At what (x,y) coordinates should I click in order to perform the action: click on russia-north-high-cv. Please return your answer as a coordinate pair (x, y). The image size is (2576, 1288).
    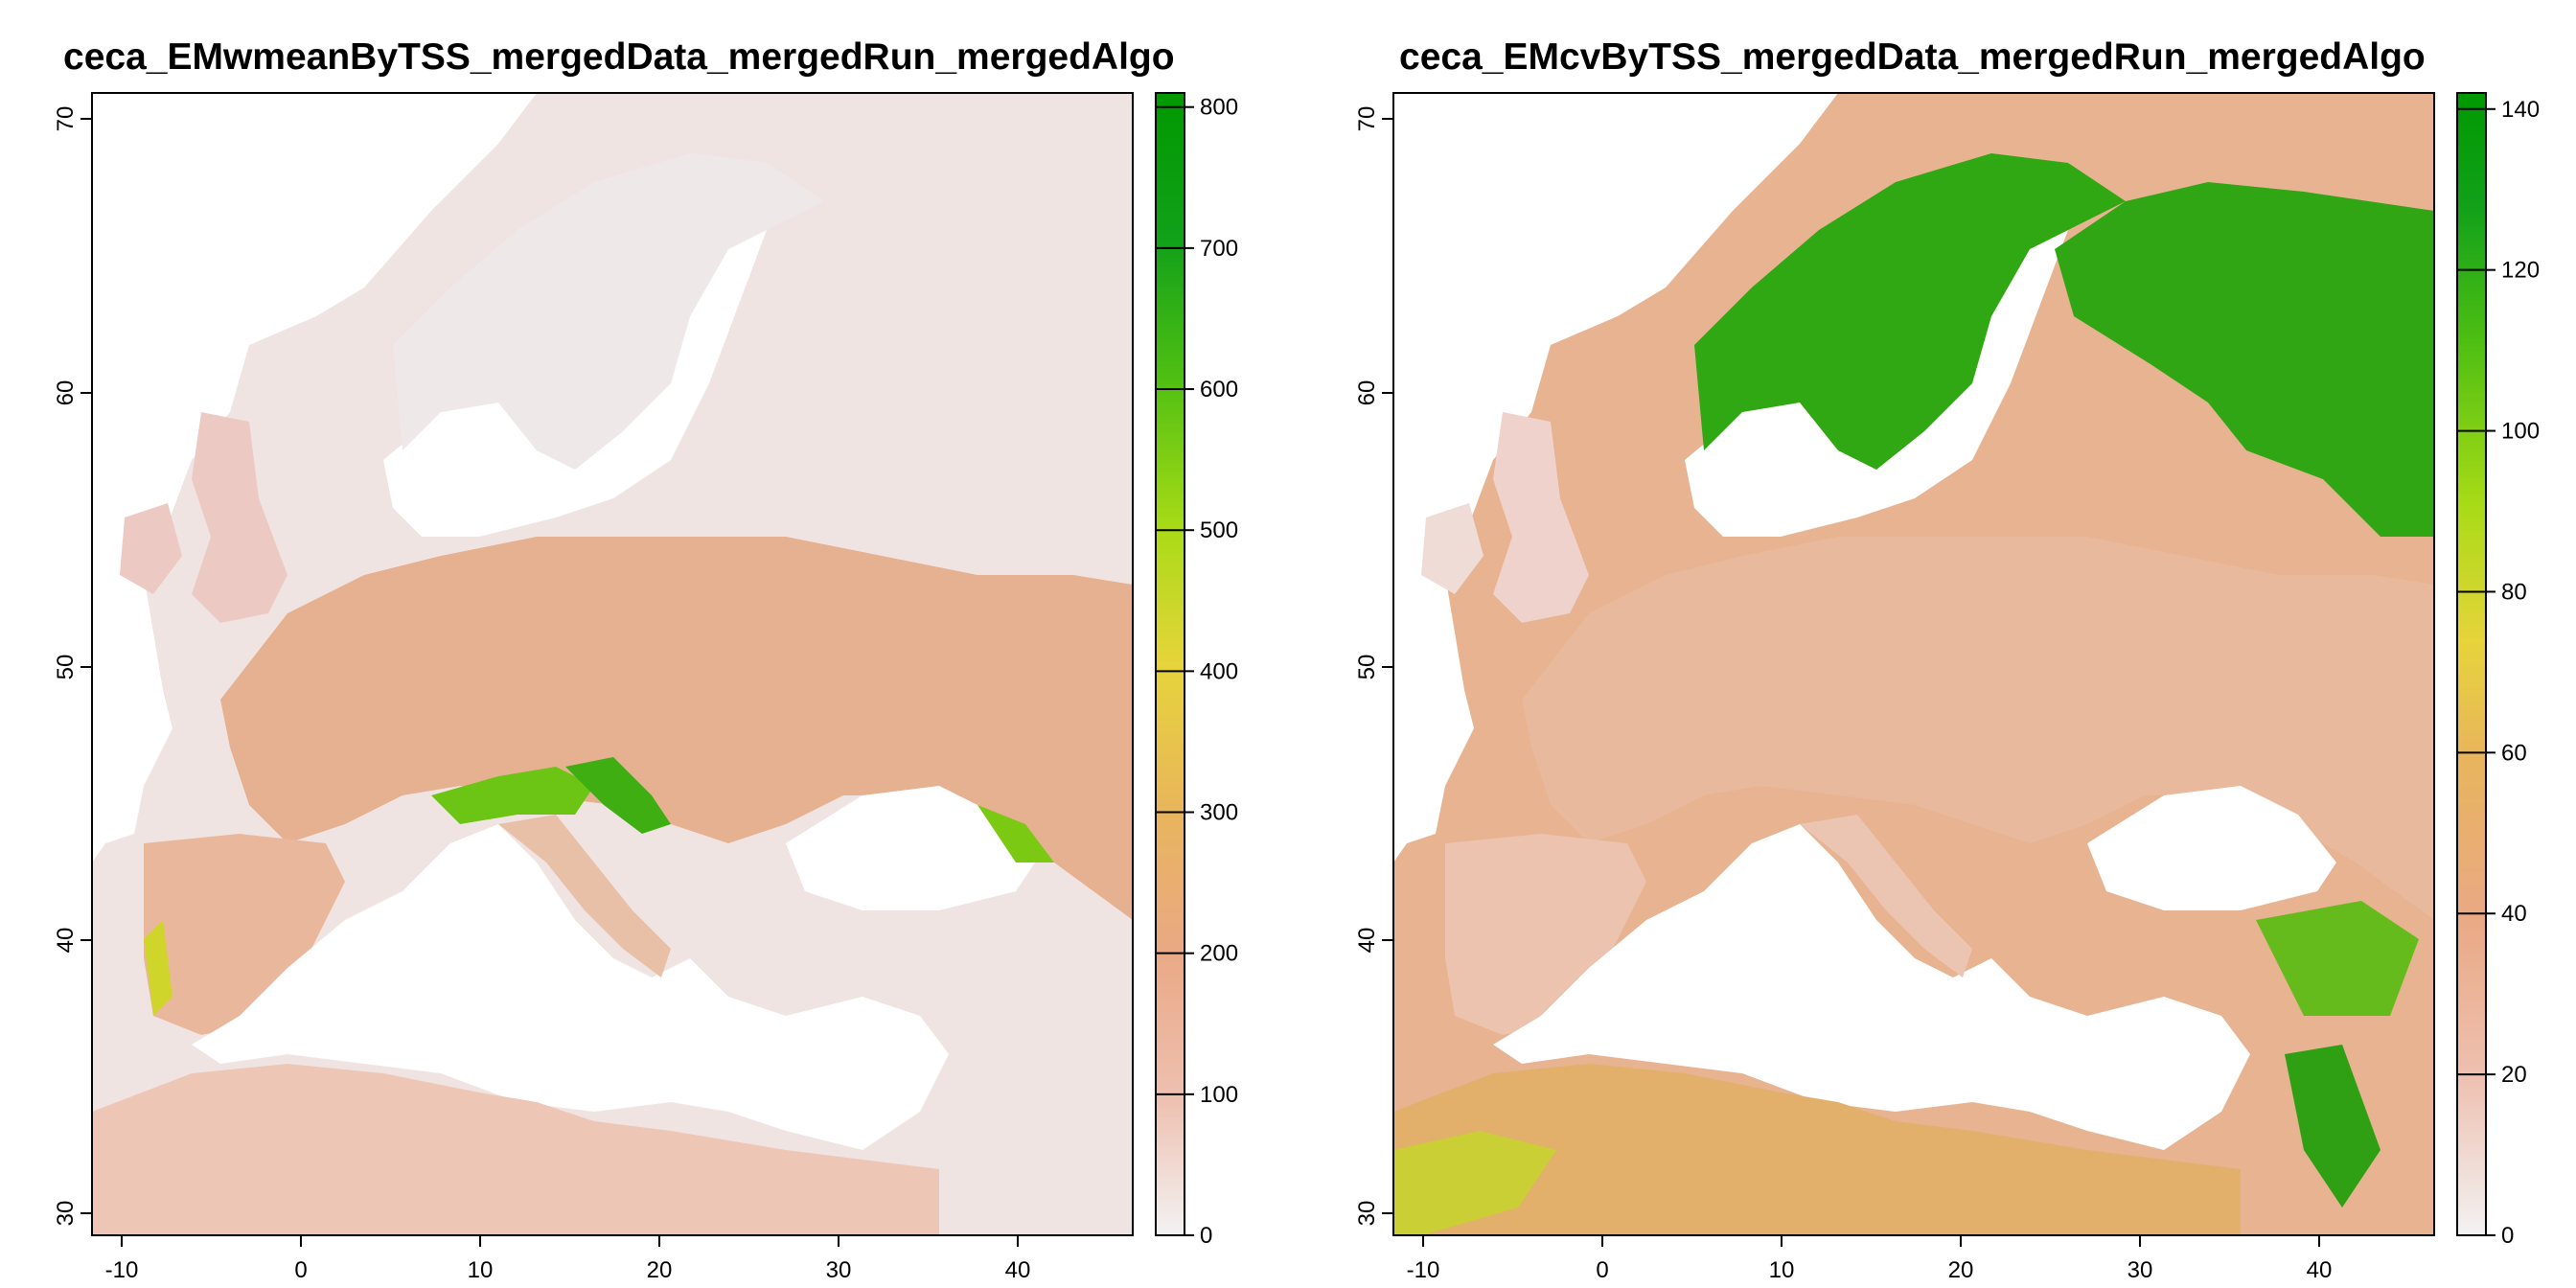
    Looking at the image, I should click on (2244, 359).